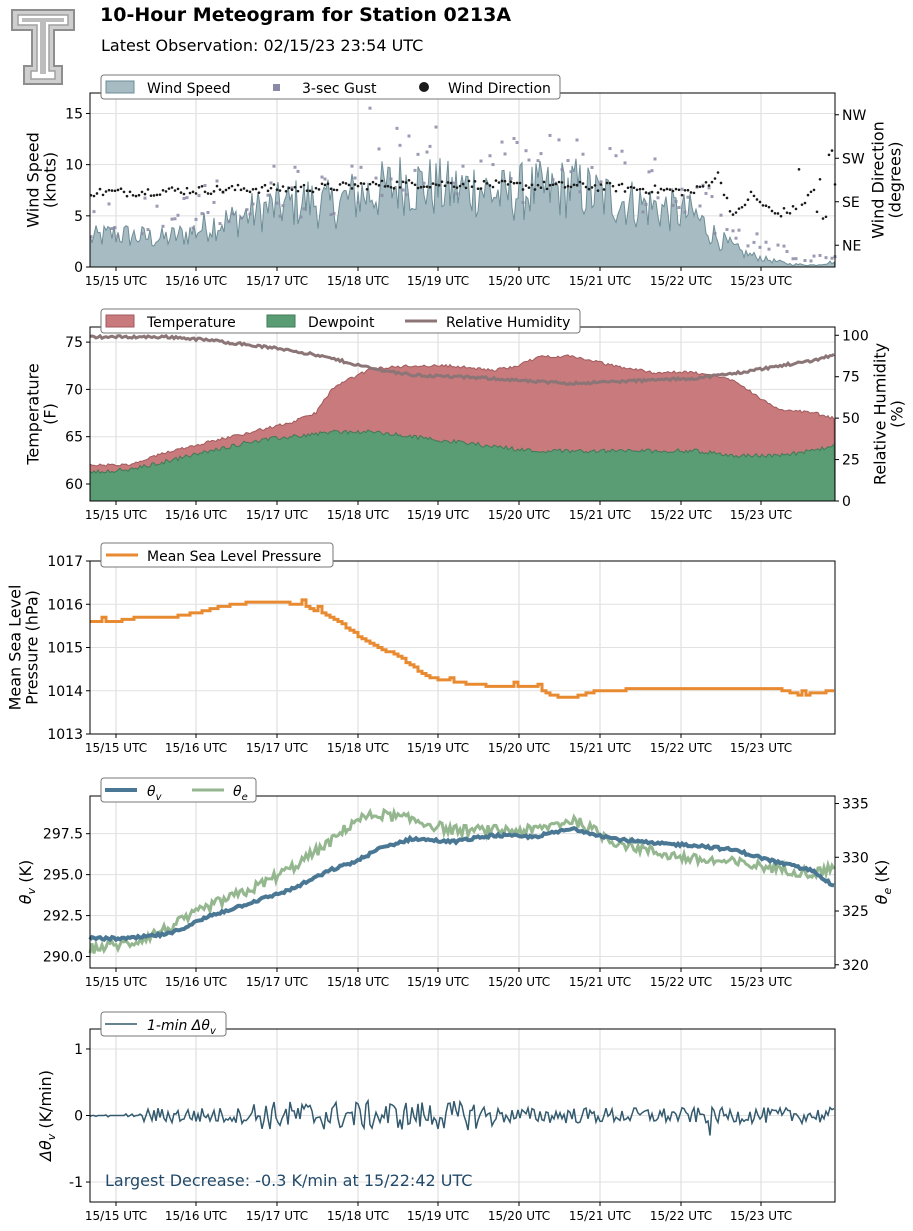 This screenshot has width=913, height=1231. I want to click on dewpoint-area, so click(462, 465).